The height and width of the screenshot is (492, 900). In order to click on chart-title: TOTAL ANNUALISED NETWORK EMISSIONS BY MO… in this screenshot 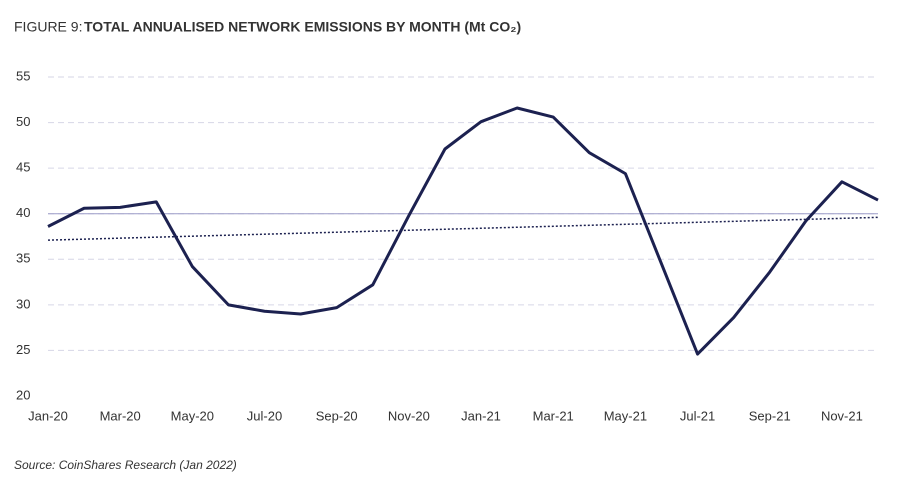, I will do `click(302, 27)`.